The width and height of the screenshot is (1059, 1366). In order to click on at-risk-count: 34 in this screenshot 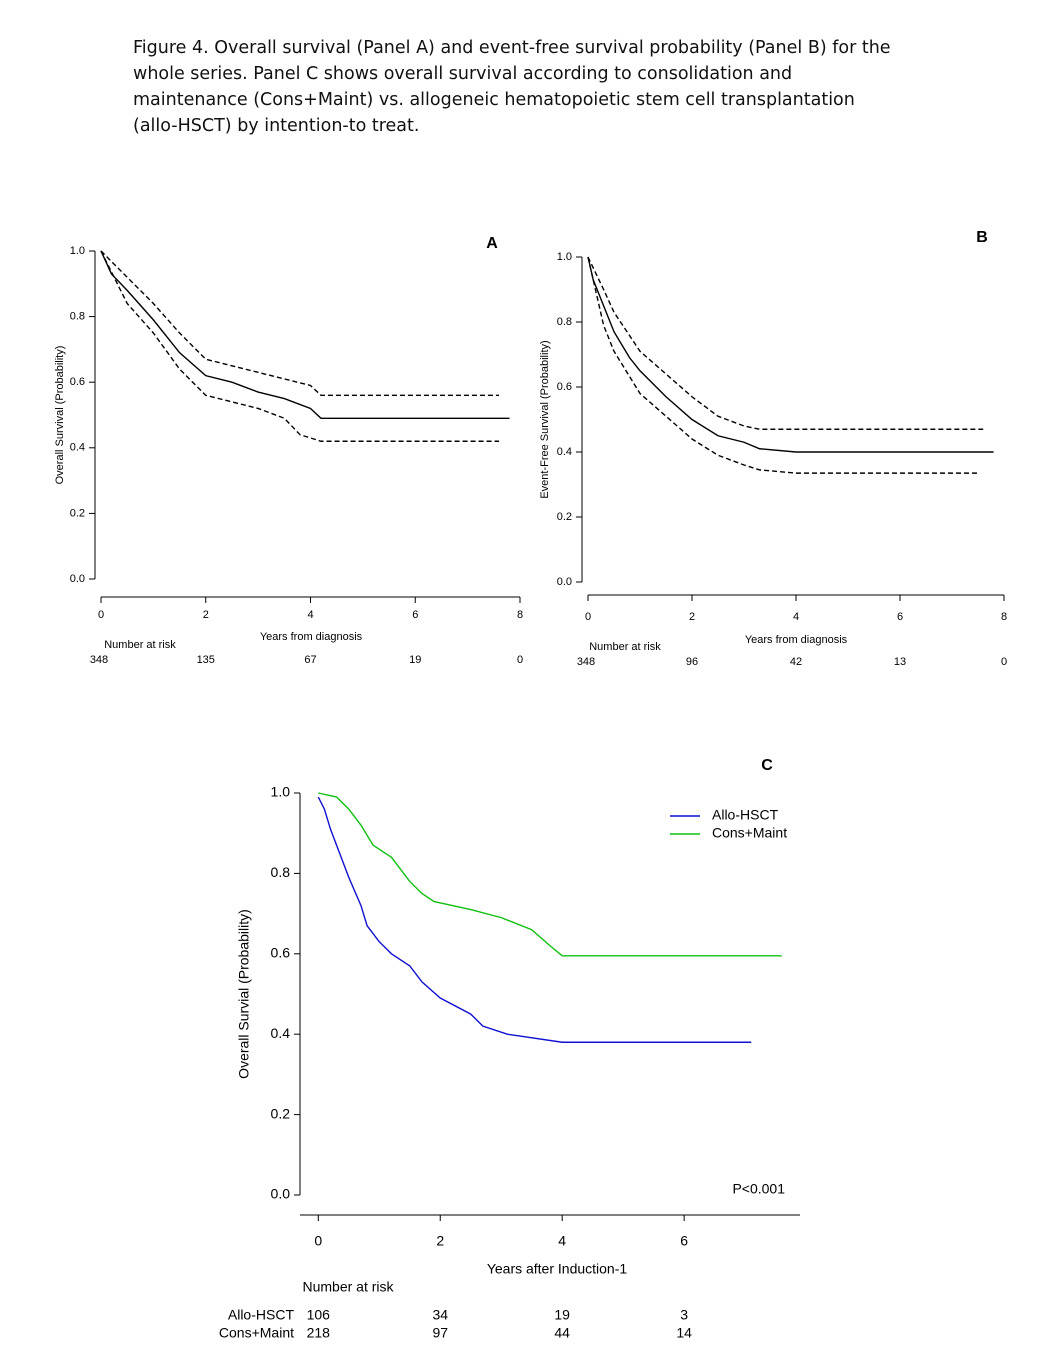, I will do `click(440, 1315)`.